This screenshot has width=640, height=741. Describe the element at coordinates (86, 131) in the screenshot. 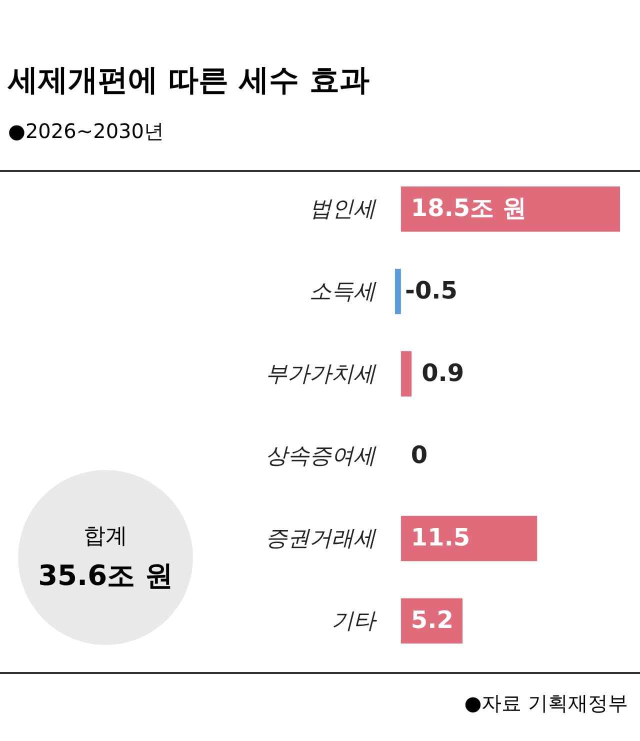

I see `text: ●2026~2030년` at that location.